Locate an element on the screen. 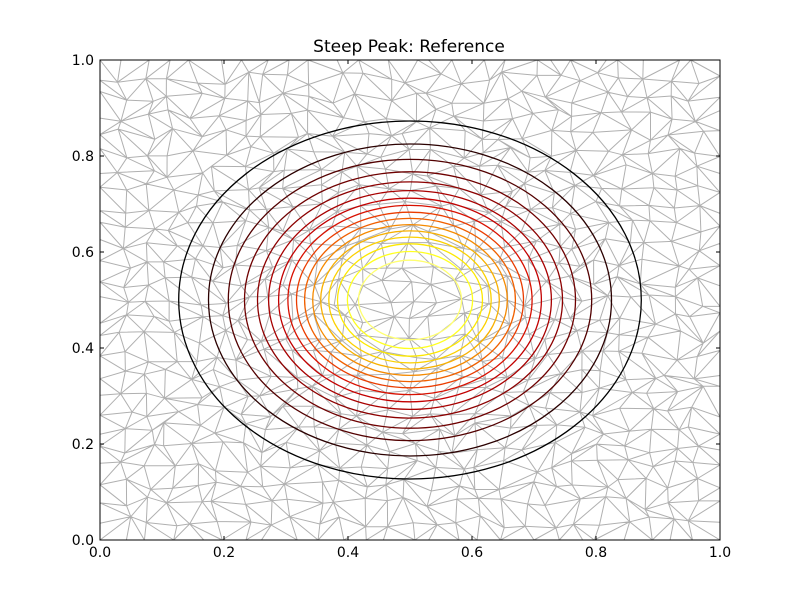  y-tick-label: 1.0 is located at coordinates (83, 61).